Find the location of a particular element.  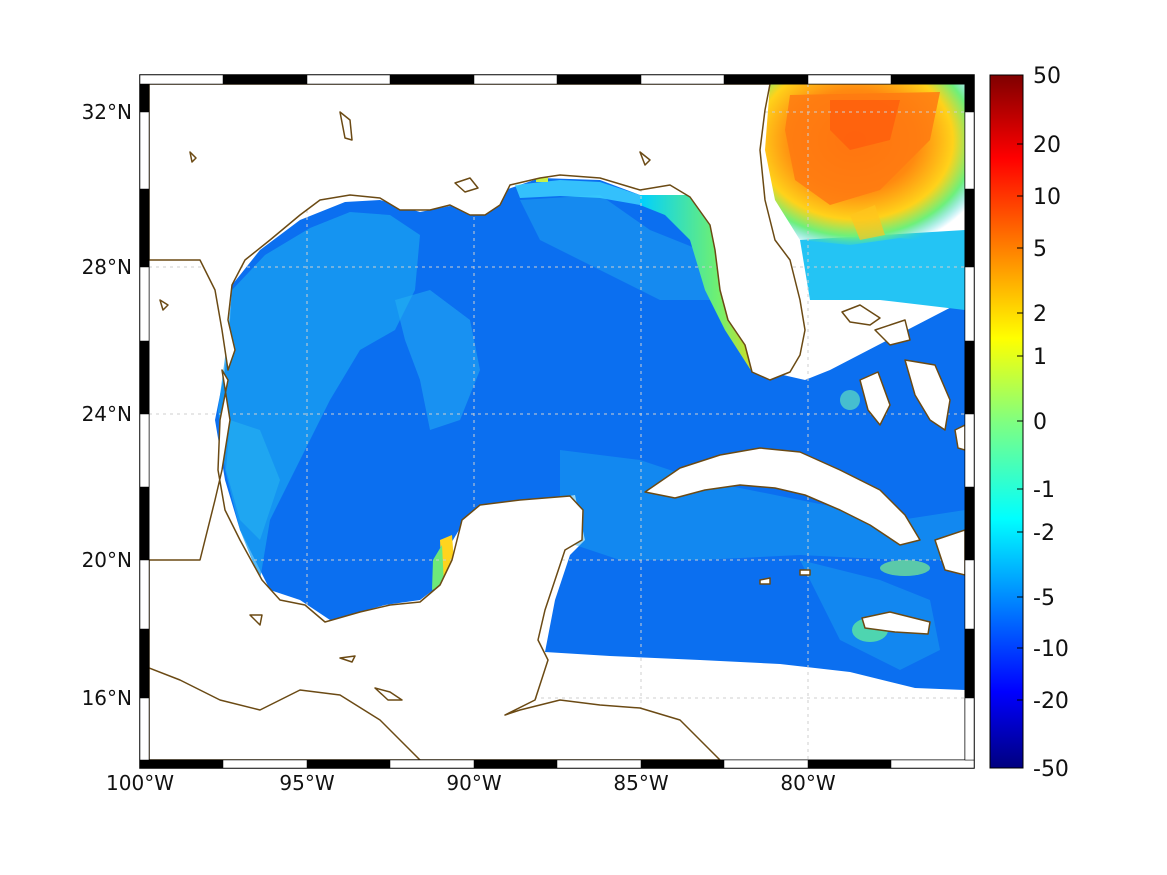

x-tick-label: 80°W is located at coordinates (807, 783).